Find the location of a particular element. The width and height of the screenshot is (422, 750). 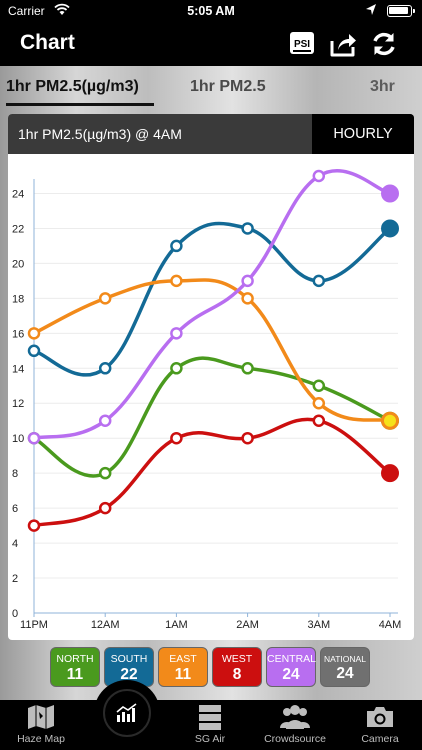

tabbar-item-sg-air: SG Air is located at coordinates (210, 725).